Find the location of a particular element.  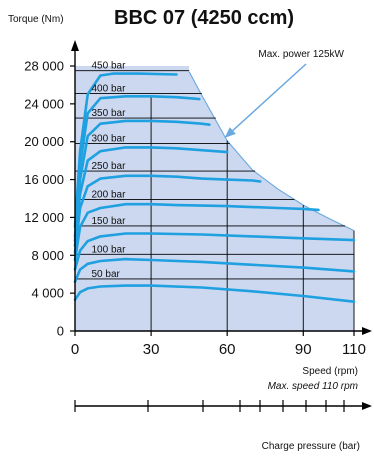

x-tick-label-60: 60 is located at coordinates (227, 349).